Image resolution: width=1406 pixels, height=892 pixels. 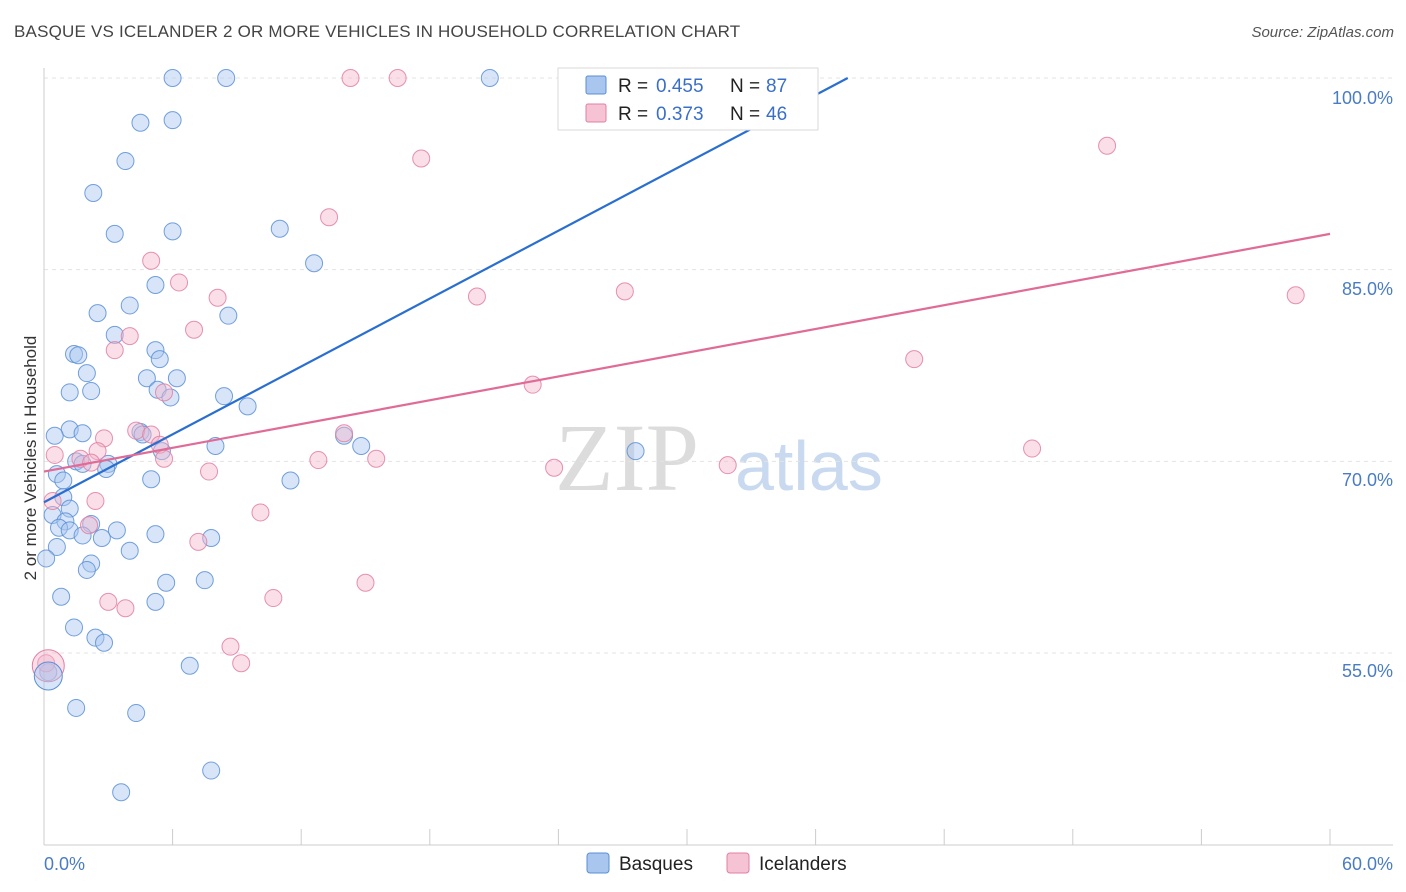 What do you see at coordinates (598, 863) in the screenshot?
I see `bottom-legend-swatch-basques` at bounding box center [598, 863].